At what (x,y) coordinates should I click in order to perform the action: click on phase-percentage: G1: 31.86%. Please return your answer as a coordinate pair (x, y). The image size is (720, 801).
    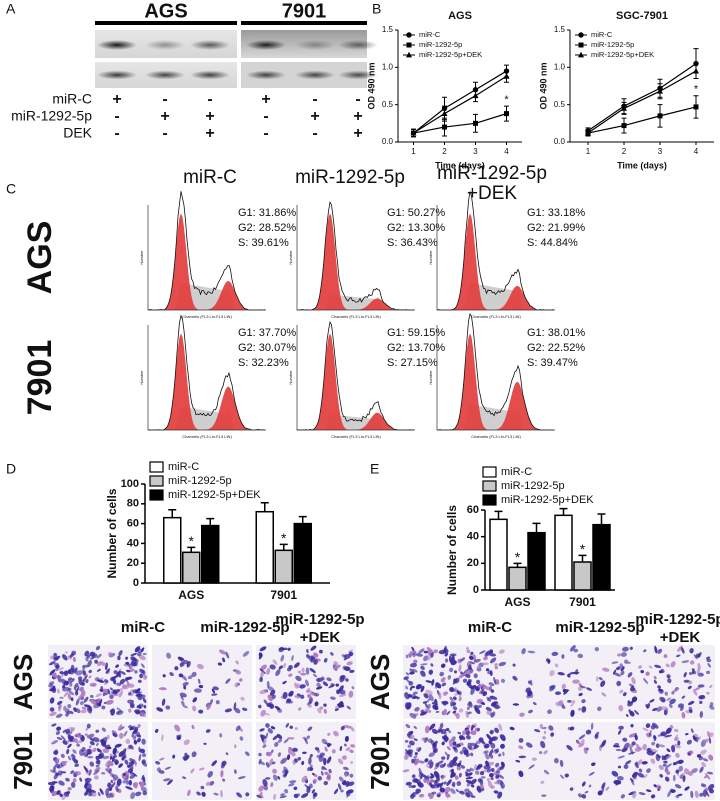
    Looking at the image, I should click on (267, 213).